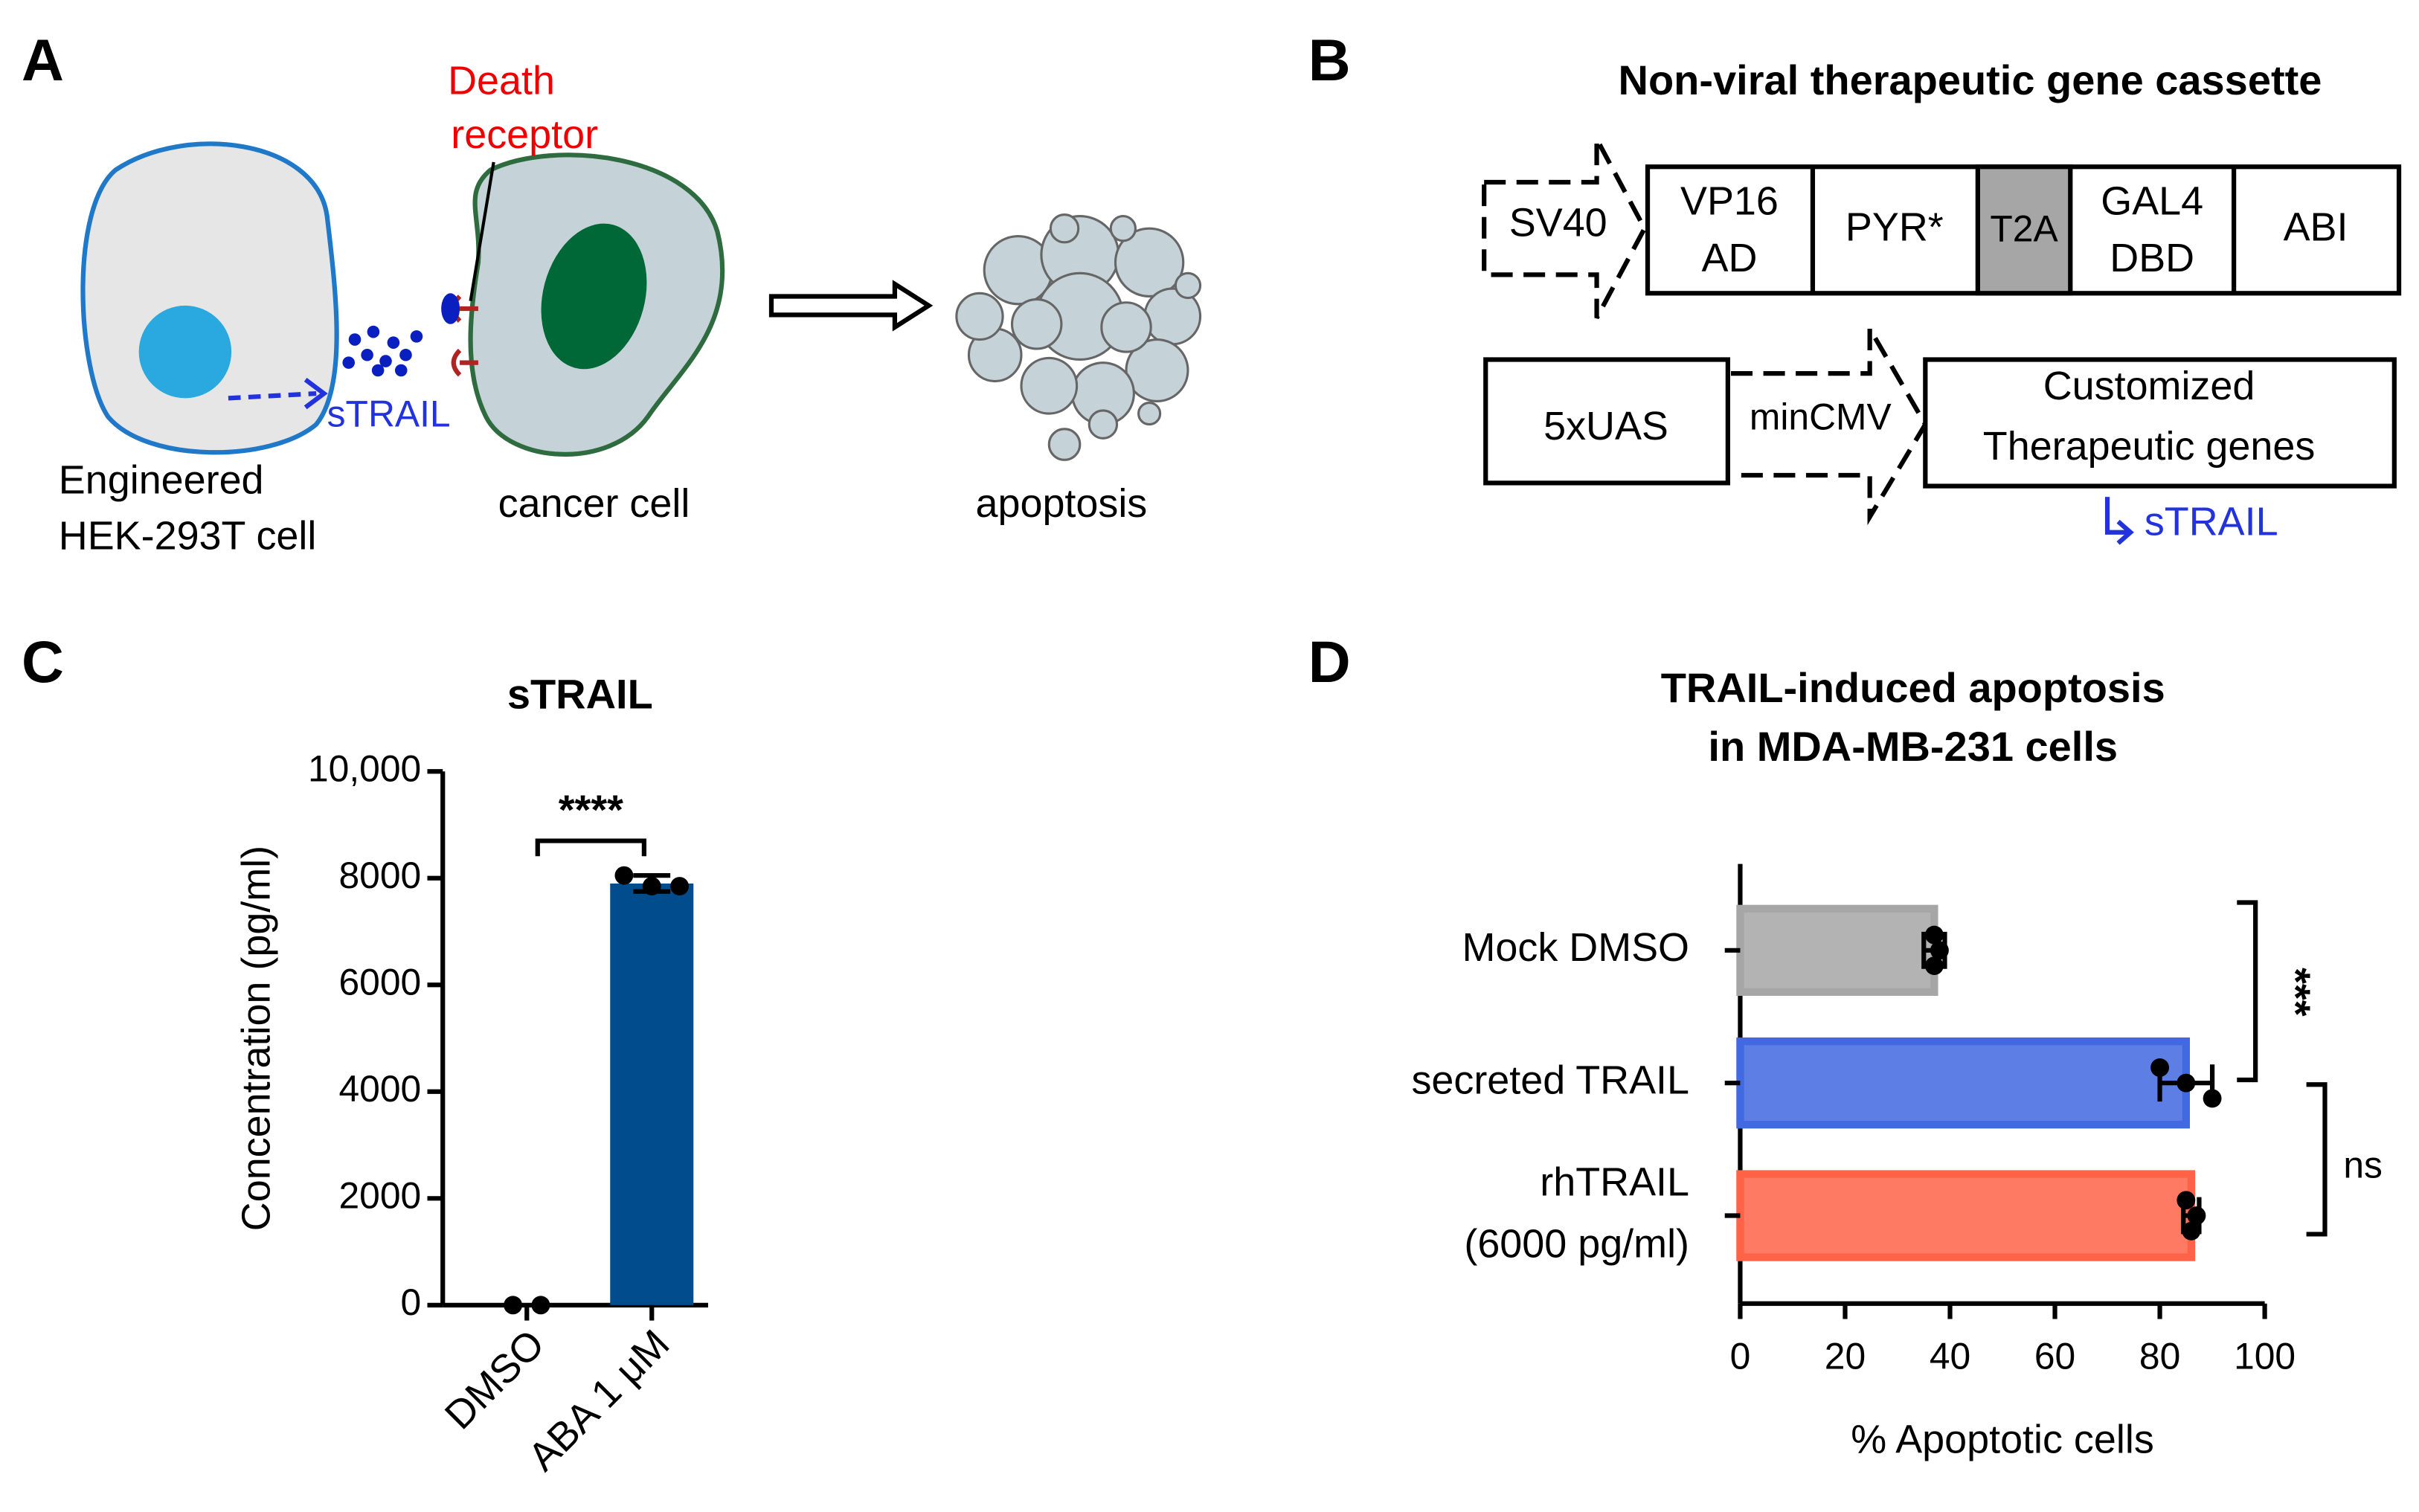  Describe the element at coordinates (1062, 503) in the screenshot. I see `label: apoptosis` at that location.